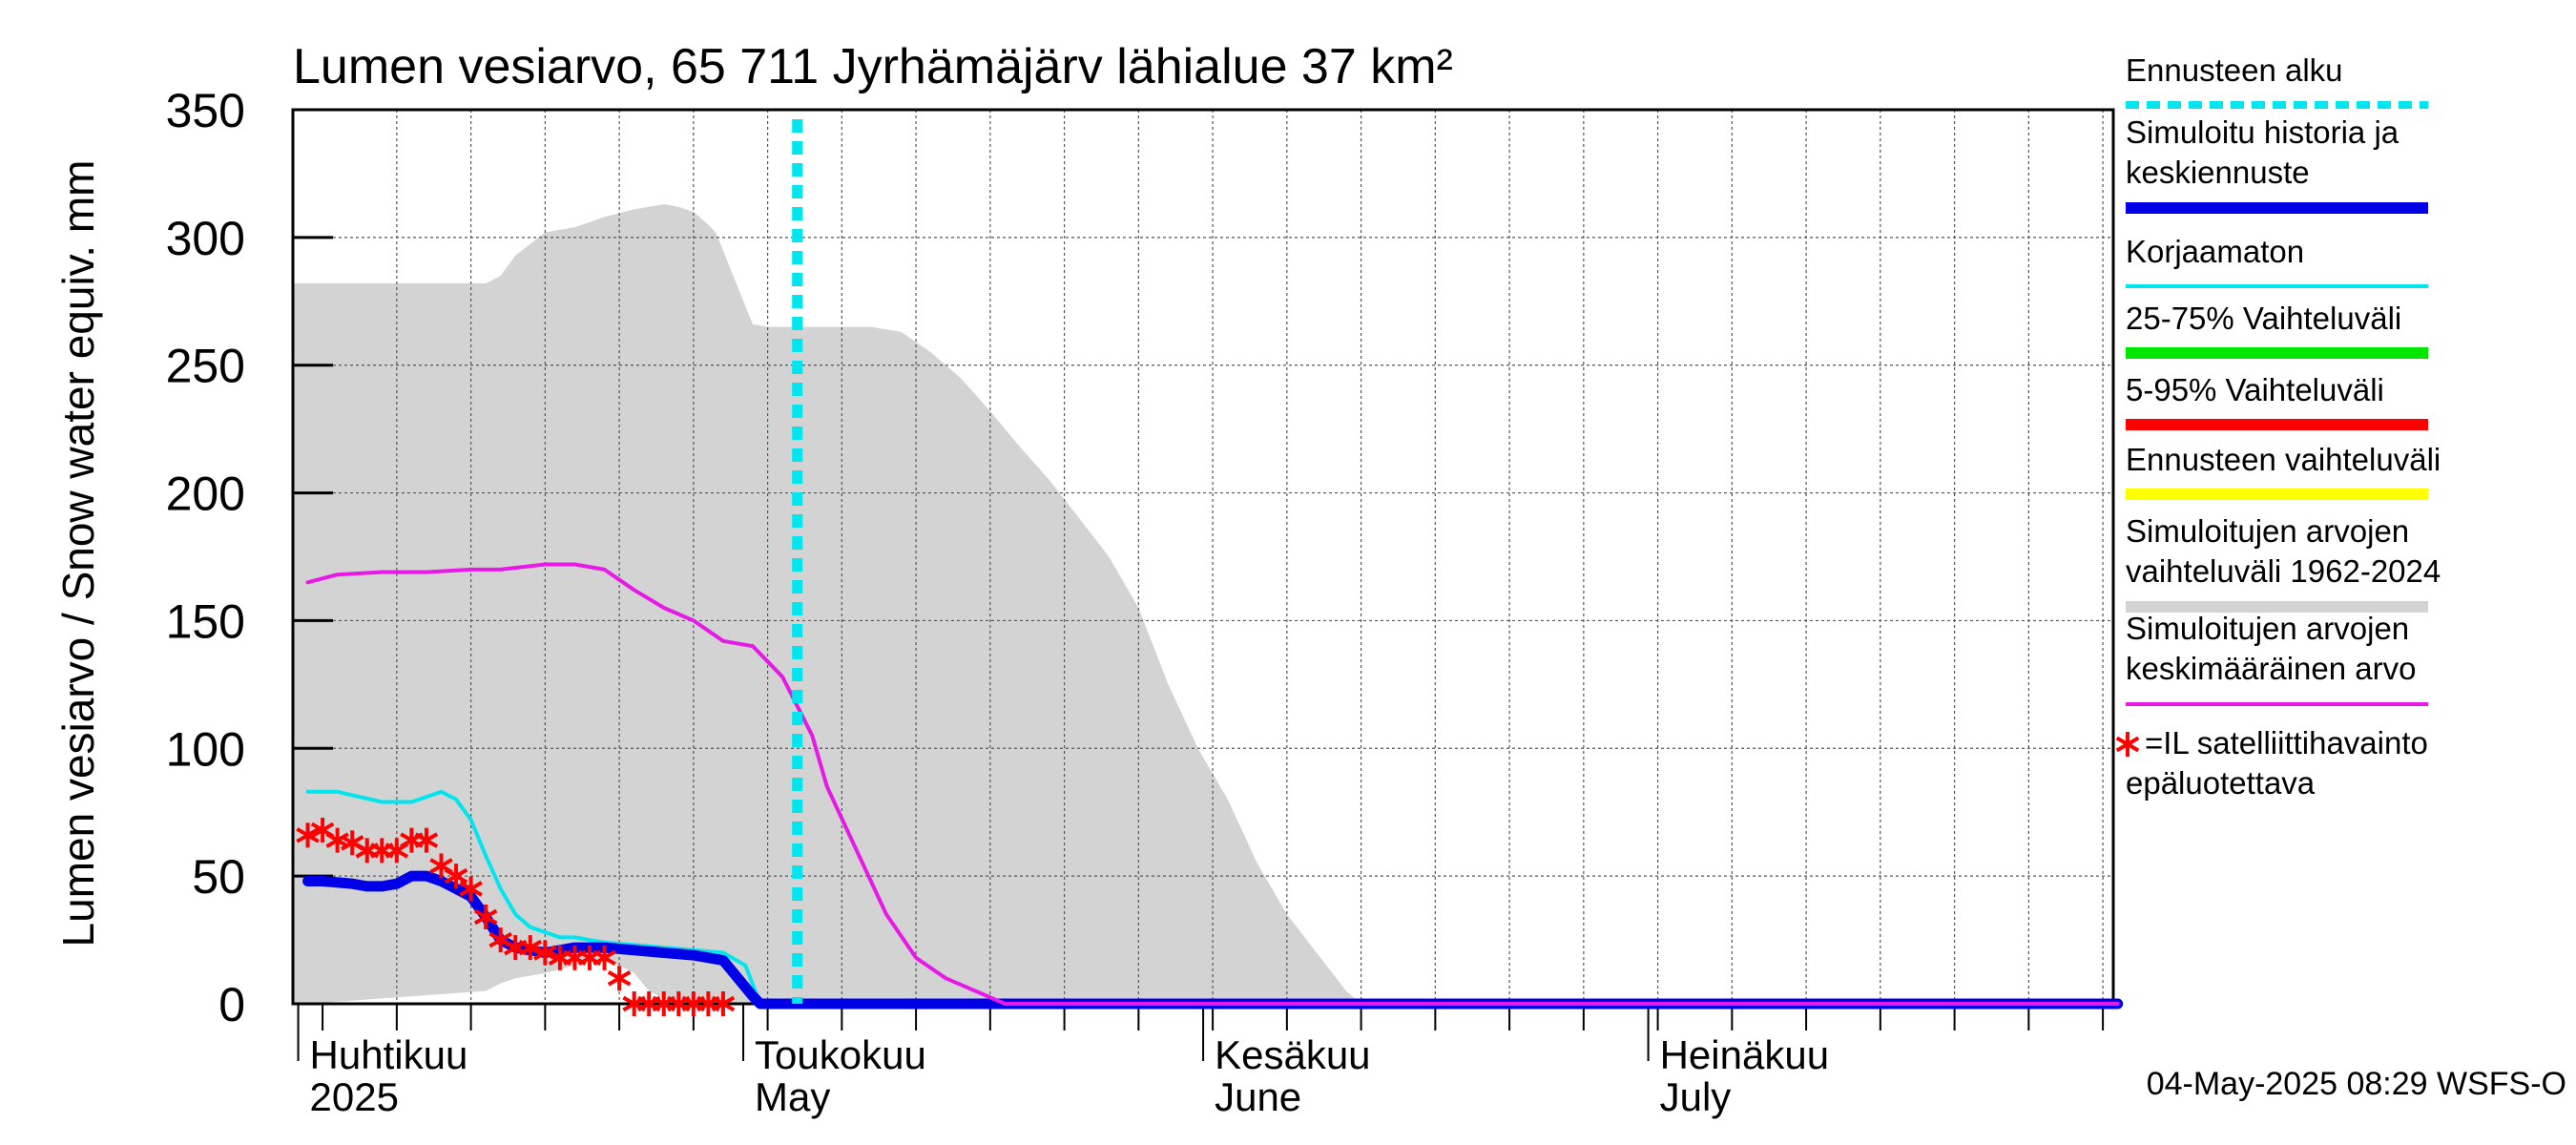 This screenshot has width=2576, height=1145. I want to click on uncorrected-line, so click(1212, 897).